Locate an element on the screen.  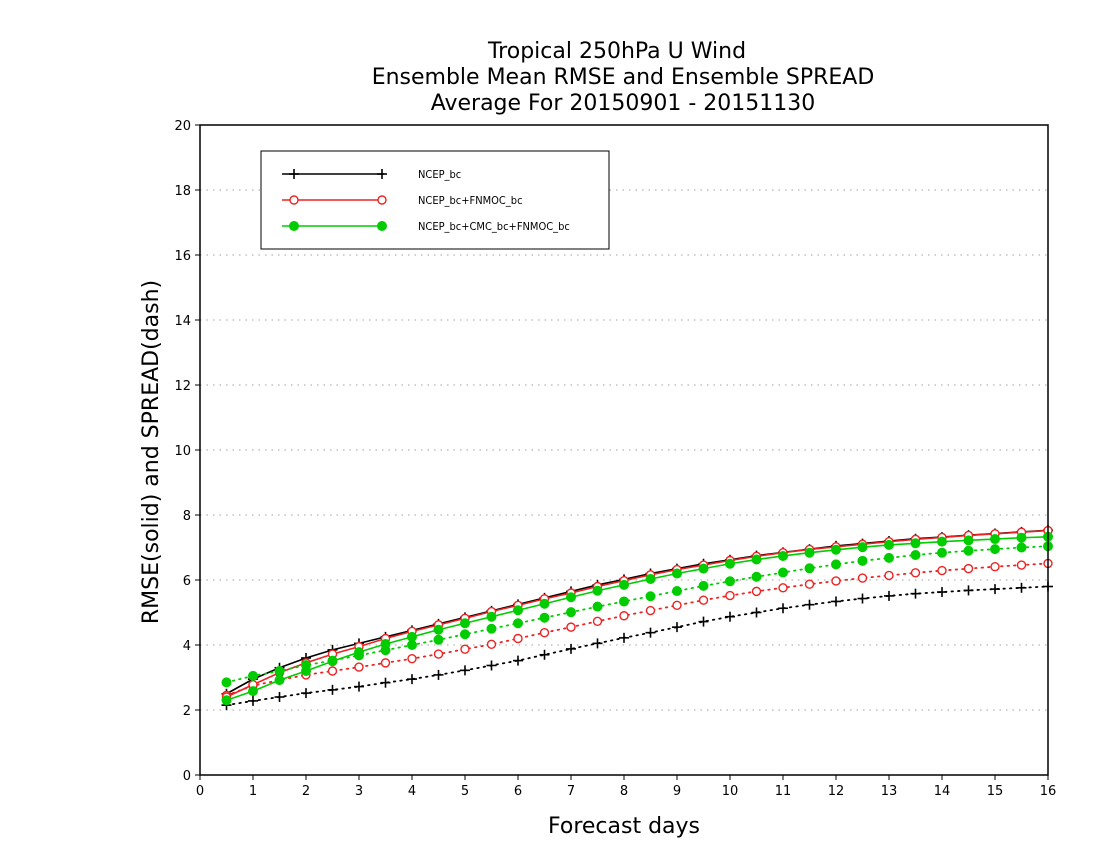
x-axis-label: Forecast days is located at coordinates (624, 826).